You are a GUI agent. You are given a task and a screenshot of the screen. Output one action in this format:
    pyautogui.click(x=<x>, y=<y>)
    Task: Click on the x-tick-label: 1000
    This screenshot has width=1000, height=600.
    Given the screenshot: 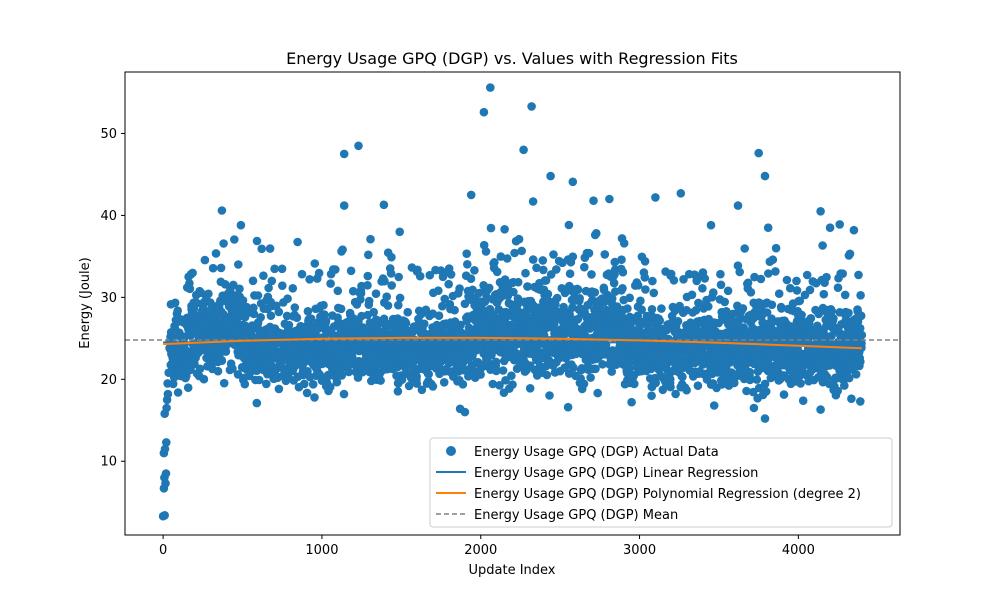 What is the action you would take?
    pyautogui.click(x=321, y=550)
    